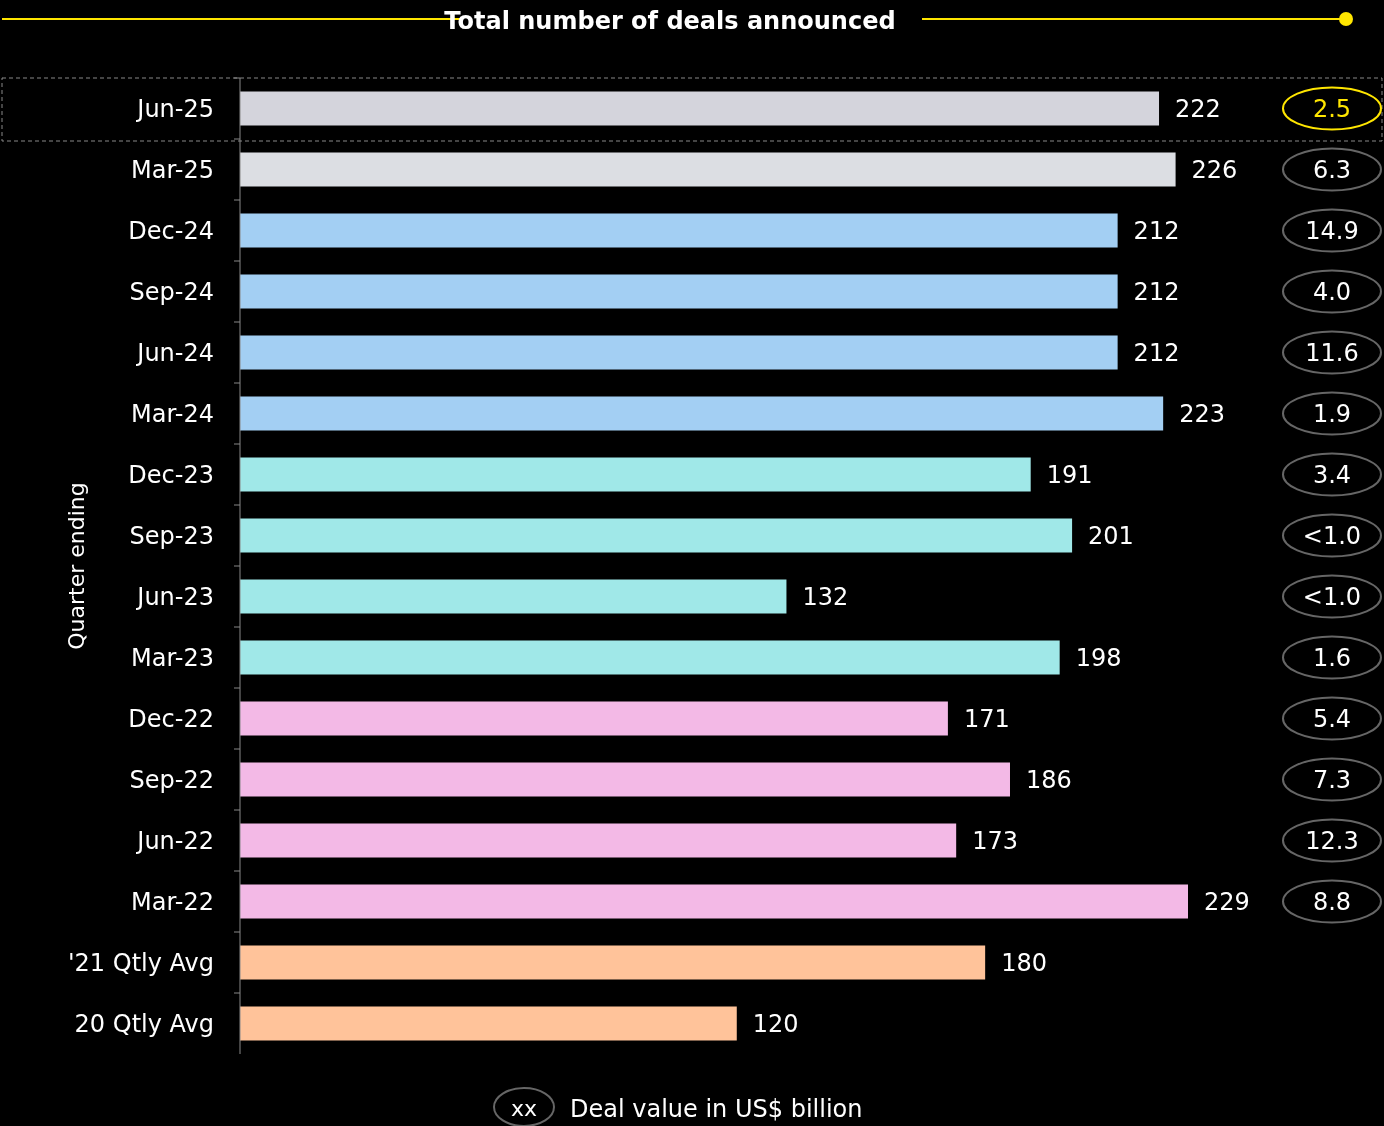 Image resolution: width=1384 pixels, height=1126 pixels. Describe the element at coordinates (1332, 413) in the screenshot. I see `text: 1.9` at that location.